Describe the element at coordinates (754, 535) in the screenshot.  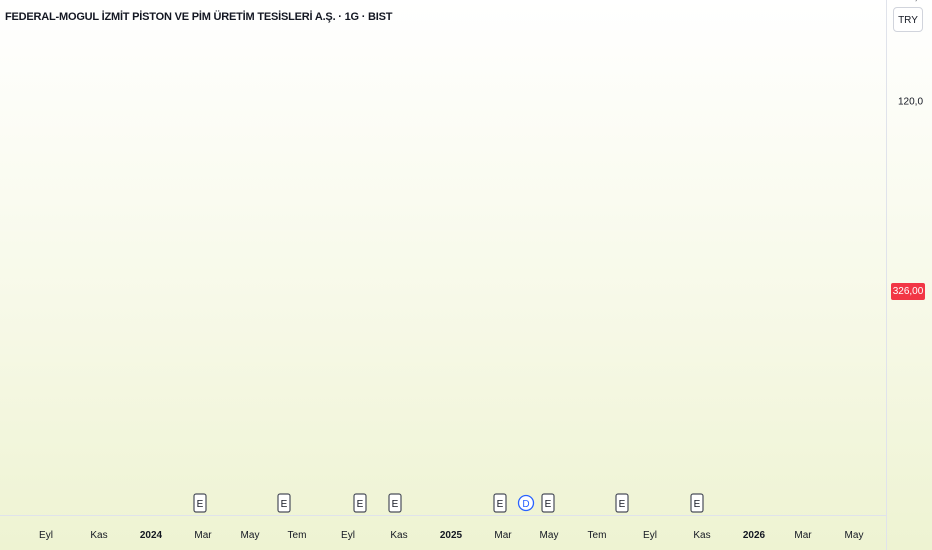
I see `x-tick-label: 2026` at that location.